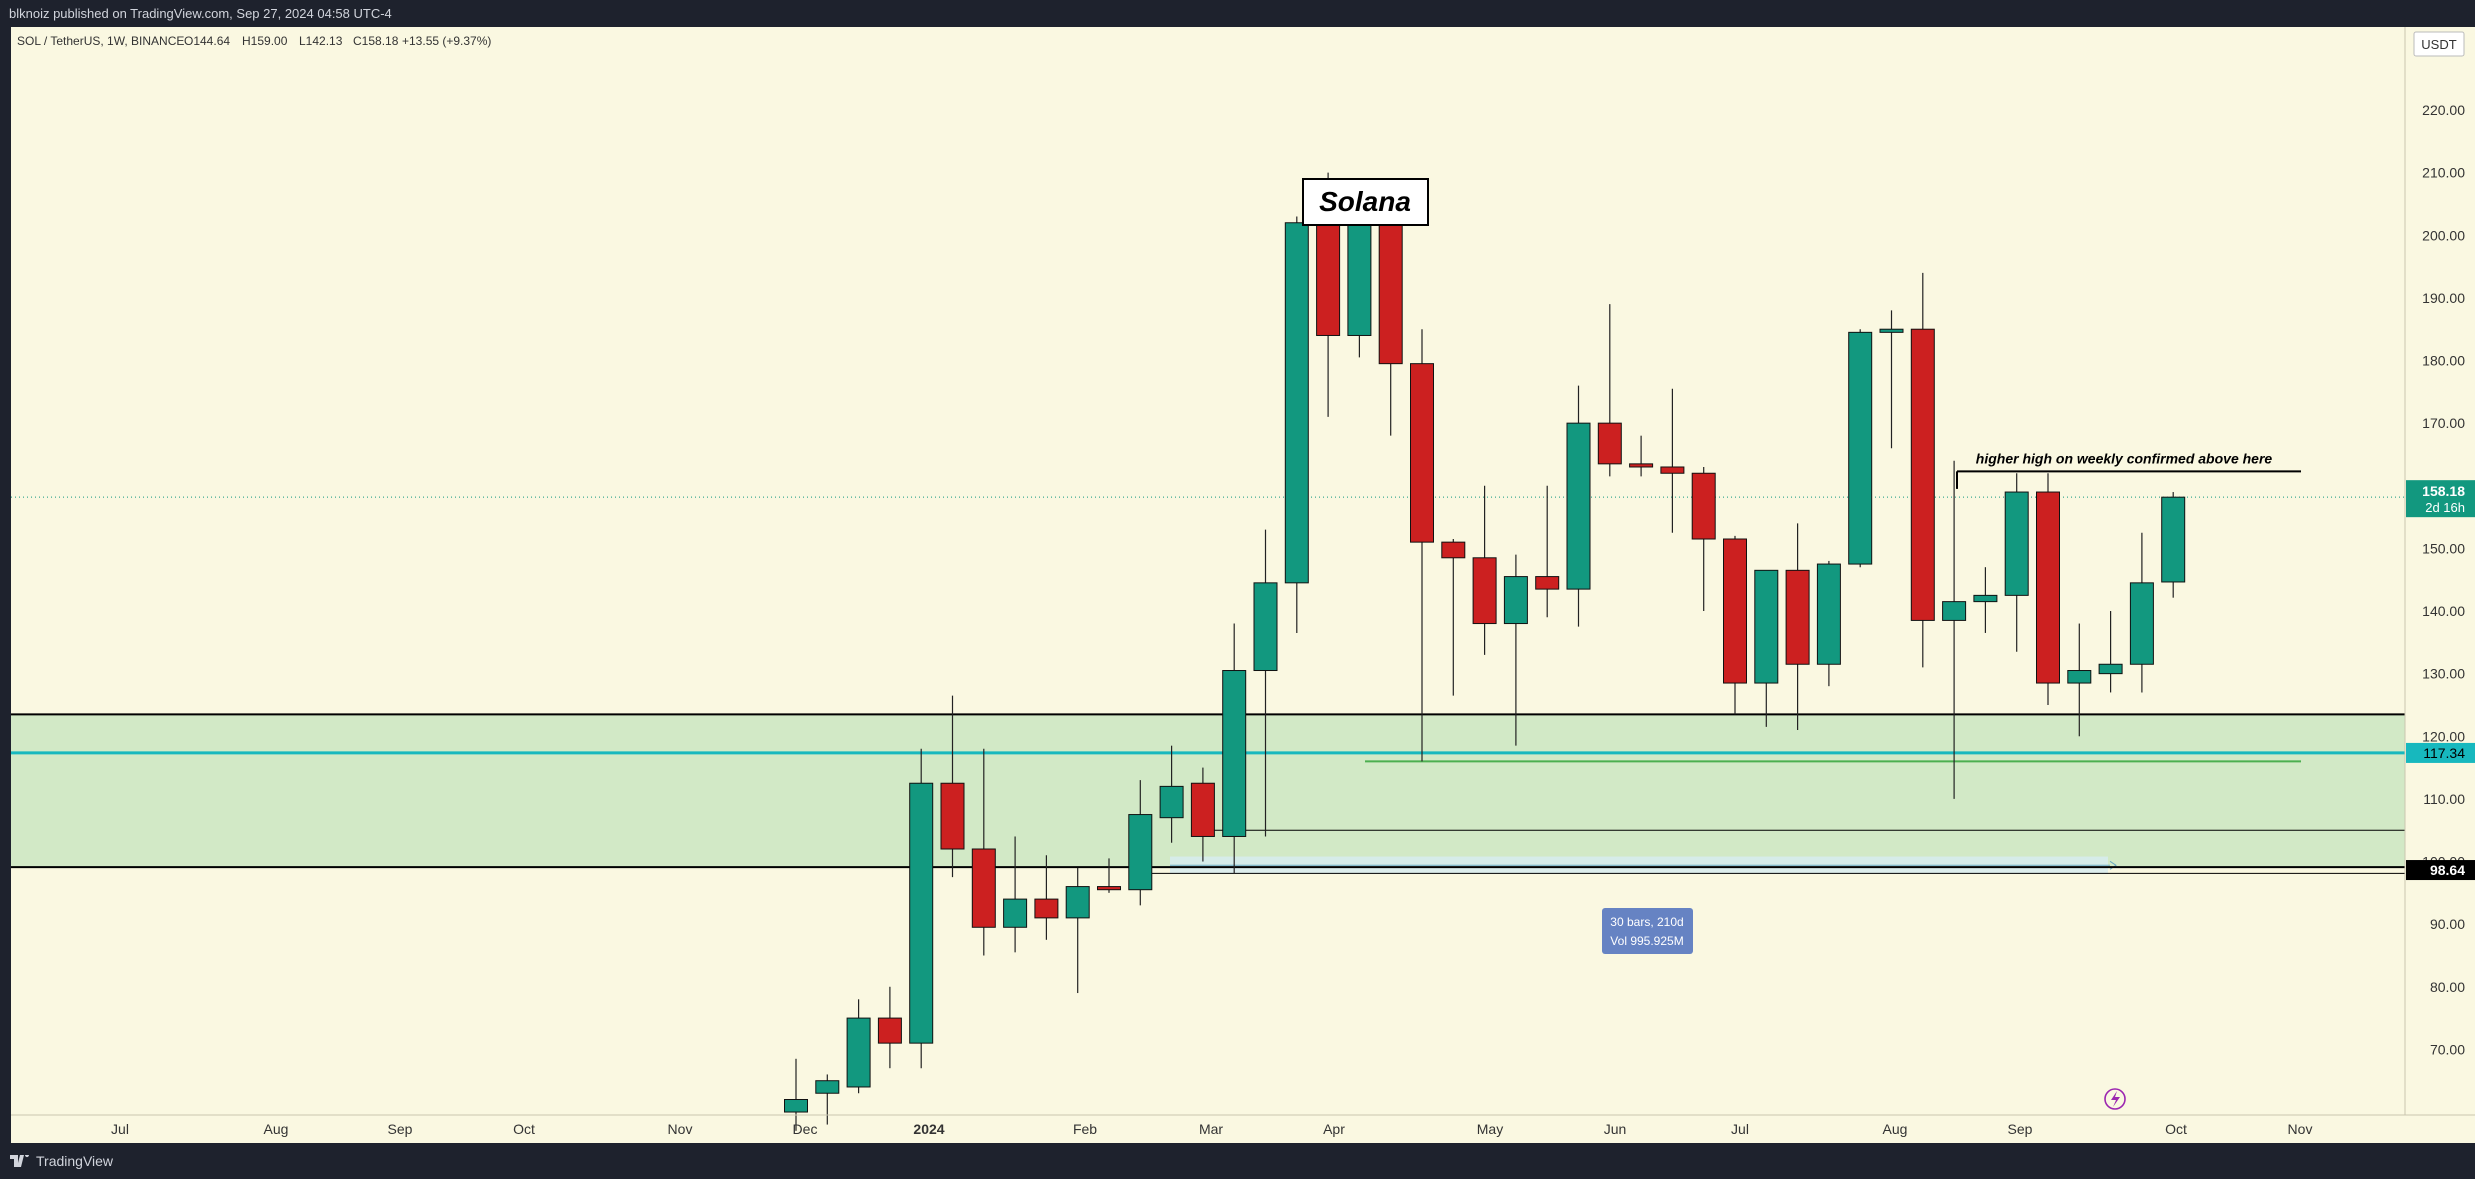 This screenshot has height=1179, width=2475. I want to click on price-tick-label: 190.00, so click(2443, 298).